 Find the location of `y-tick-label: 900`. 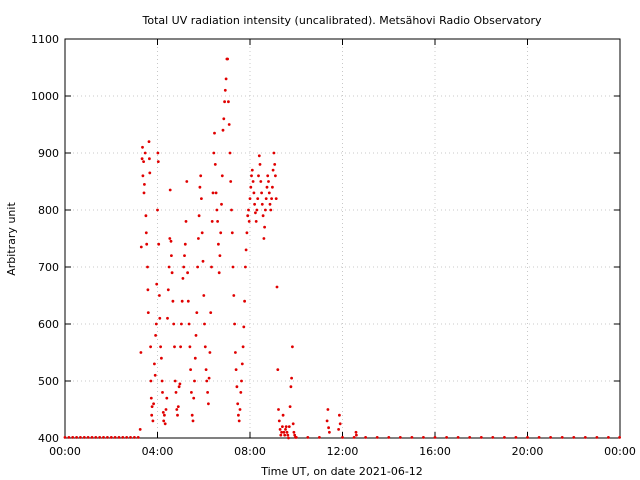

y-tick-label: 900 is located at coordinates (48, 153).